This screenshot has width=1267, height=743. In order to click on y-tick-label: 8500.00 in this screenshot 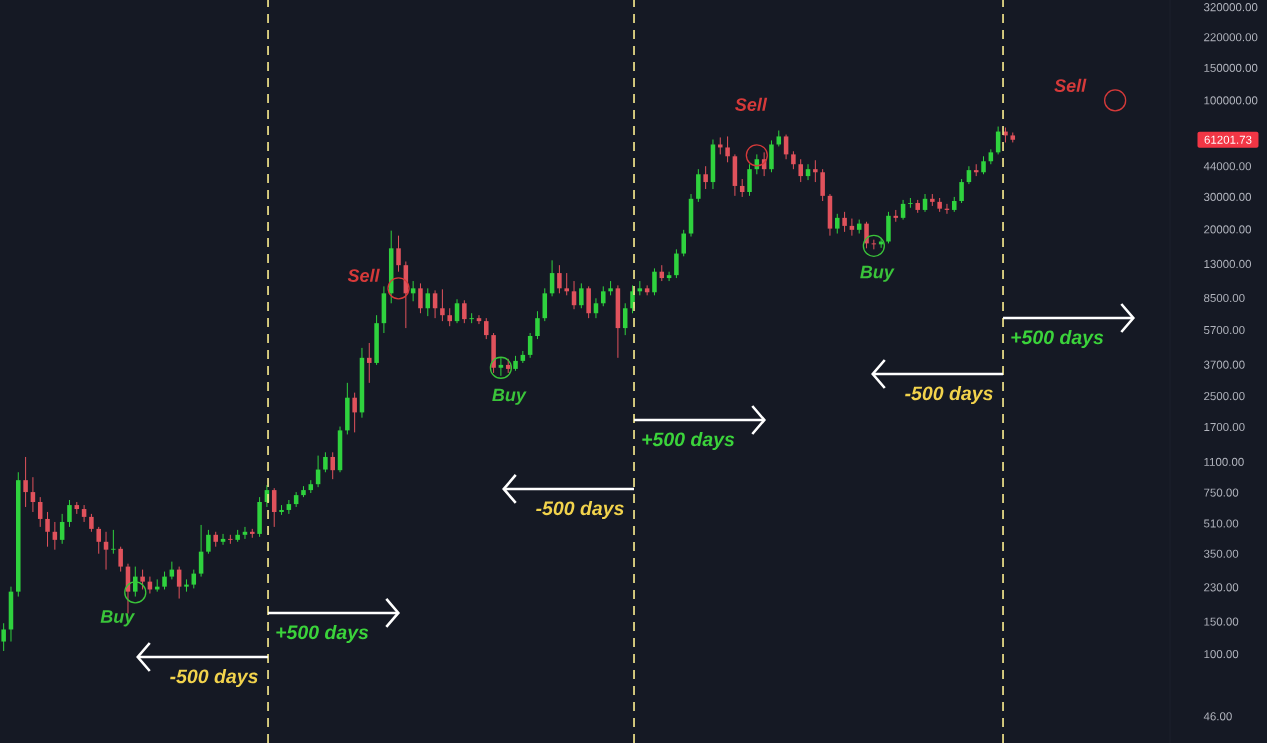, I will do `click(1224, 298)`.